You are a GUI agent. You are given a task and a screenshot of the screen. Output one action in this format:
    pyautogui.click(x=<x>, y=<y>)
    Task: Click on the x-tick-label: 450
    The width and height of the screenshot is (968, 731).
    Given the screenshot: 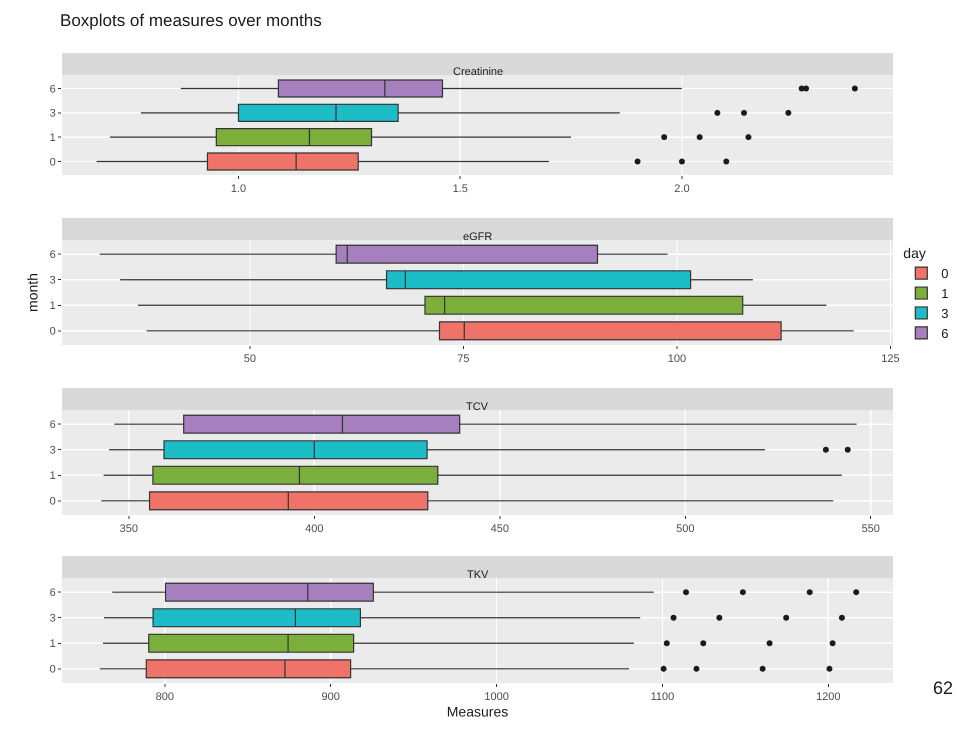 What is the action you would take?
    pyautogui.click(x=499, y=529)
    